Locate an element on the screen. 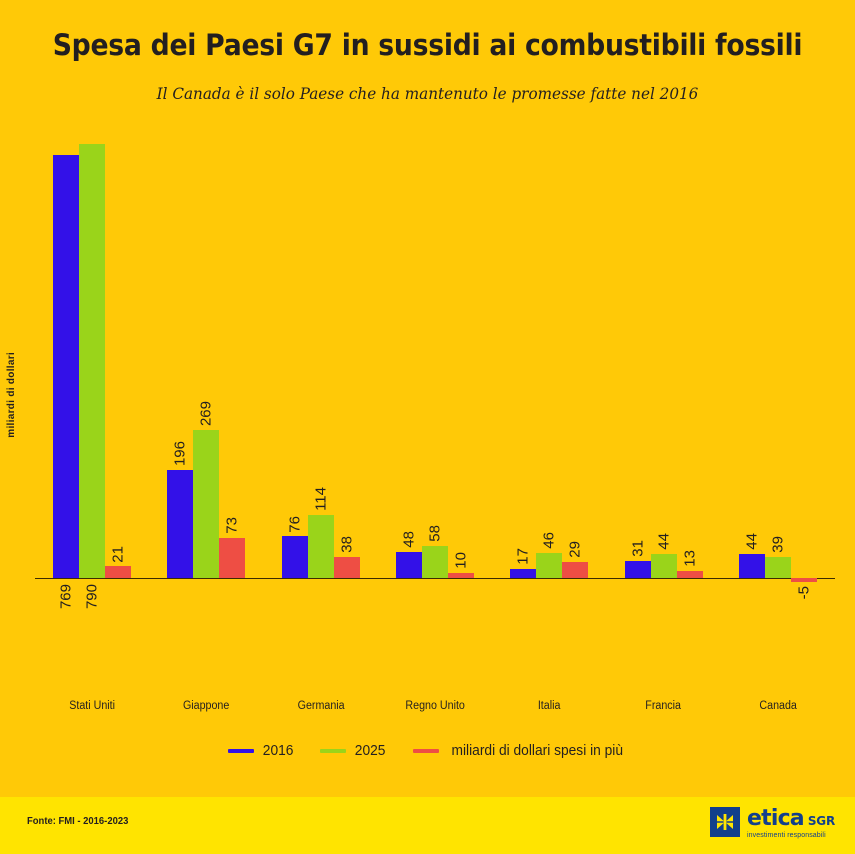 Image resolution: width=855 pixels, height=854 pixels. bar-slot: 46 is located at coordinates (549, 348).